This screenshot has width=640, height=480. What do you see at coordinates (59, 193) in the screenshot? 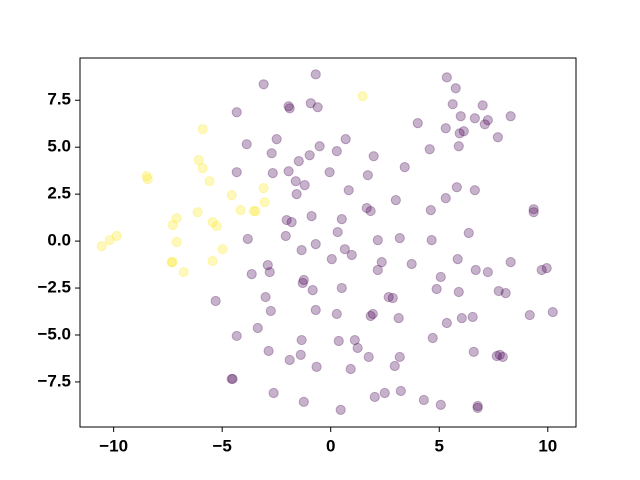
I see `y-tick-label: 2.5` at bounding box center [59, 193].